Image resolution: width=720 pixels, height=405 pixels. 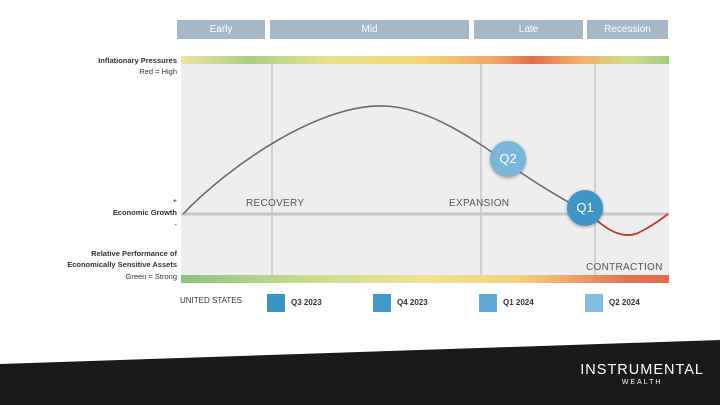 What do you see at coordinates (585, 208) in the screenshot?
I see `marker-q1: Q1` at bounding box center [585, 208].